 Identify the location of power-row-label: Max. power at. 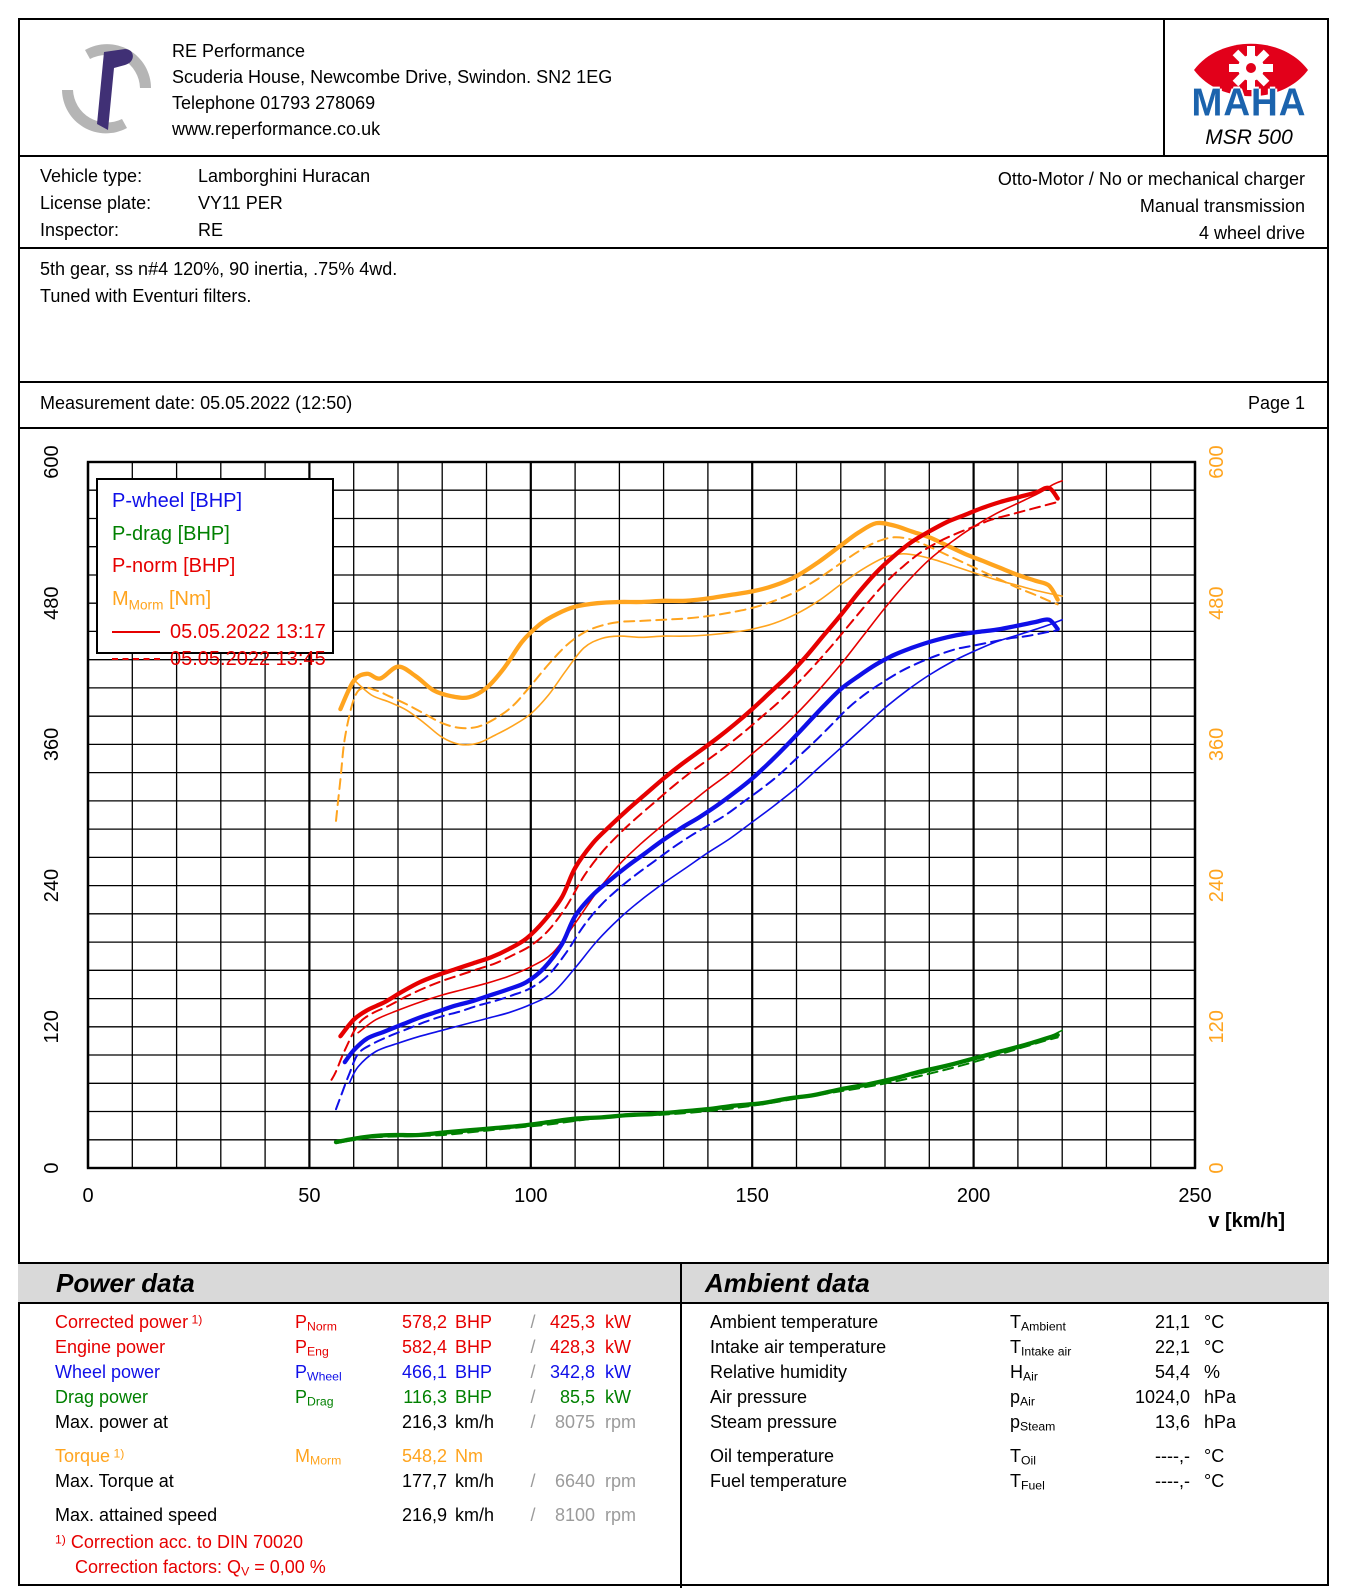
(112, 1422).